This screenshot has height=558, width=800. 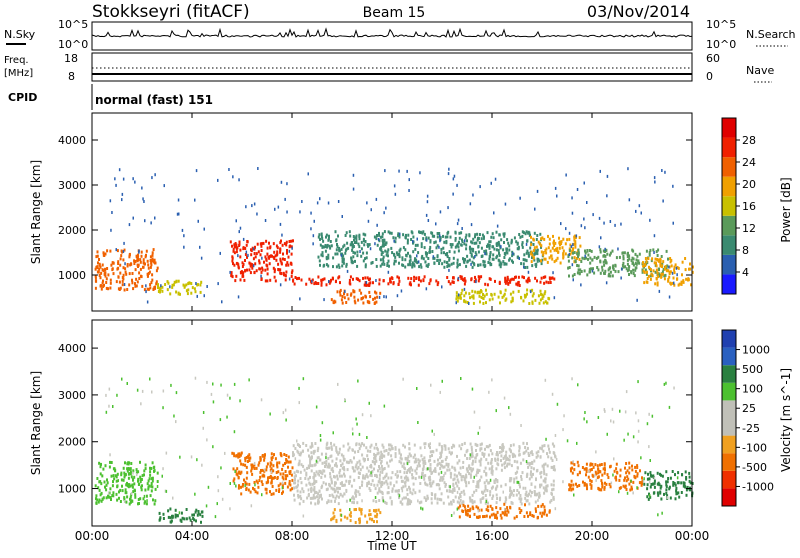 What do you see at coordinates (721, 44) in the screenshot?
I see `noise-right-tick-bottom: 10^0` at bounding box center [721, 44].